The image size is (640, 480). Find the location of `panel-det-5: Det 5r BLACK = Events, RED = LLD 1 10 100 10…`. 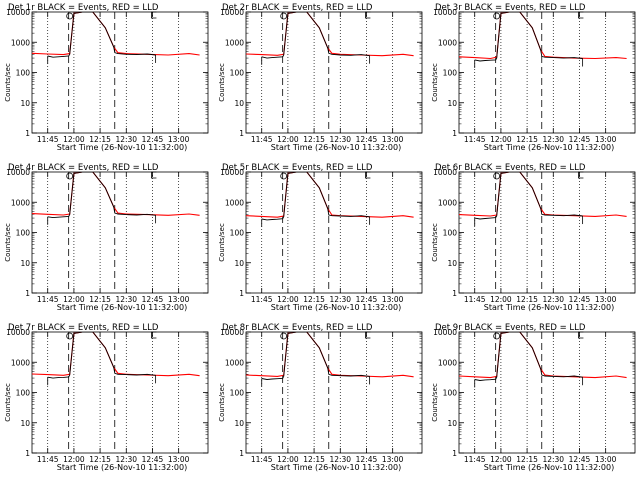

panel-det-5: Det 5r BLACK = Events, RED = LLD 1 10 100 10… is located at coordinates (320, 237).